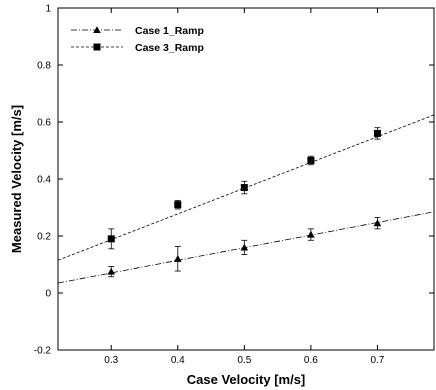 Image resolution: width=436 pixels, height=390 pixels. Describe the element at coordinates (44, 237) in the screenshot. I see `y-tick-label: 0.2` at that location.